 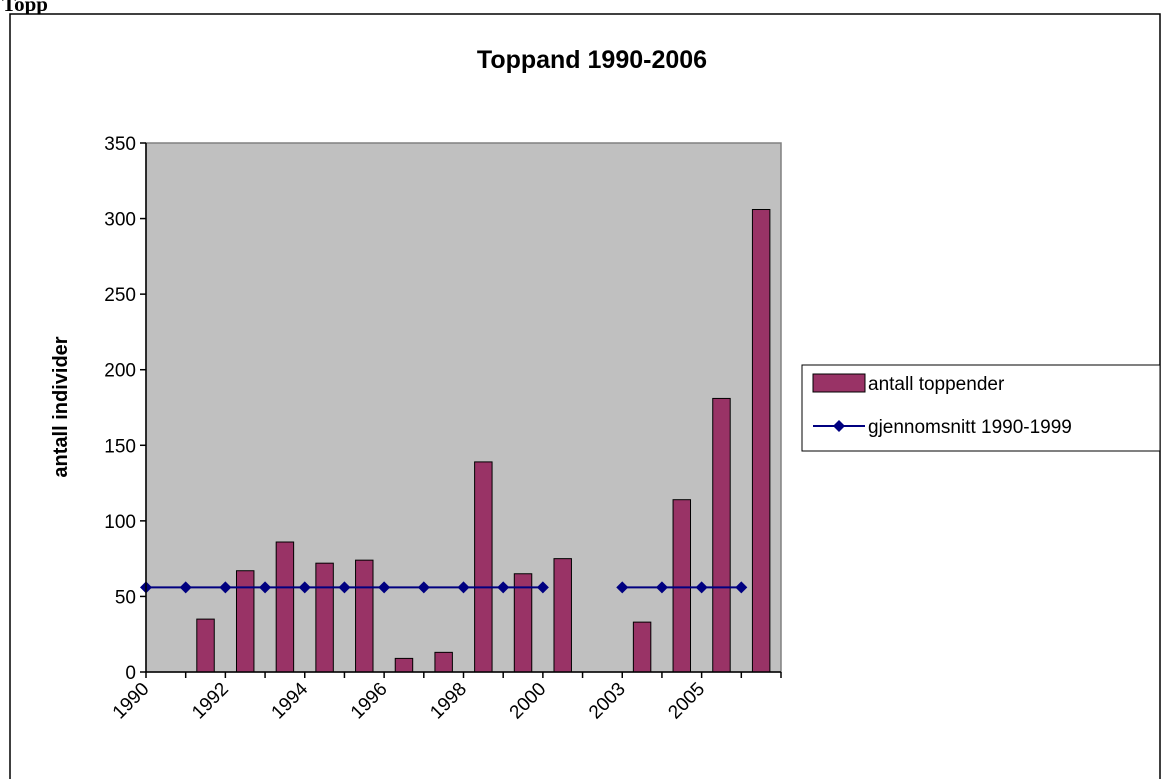 I want to click on y-tick-label: 300, so click(x=120, y=220).